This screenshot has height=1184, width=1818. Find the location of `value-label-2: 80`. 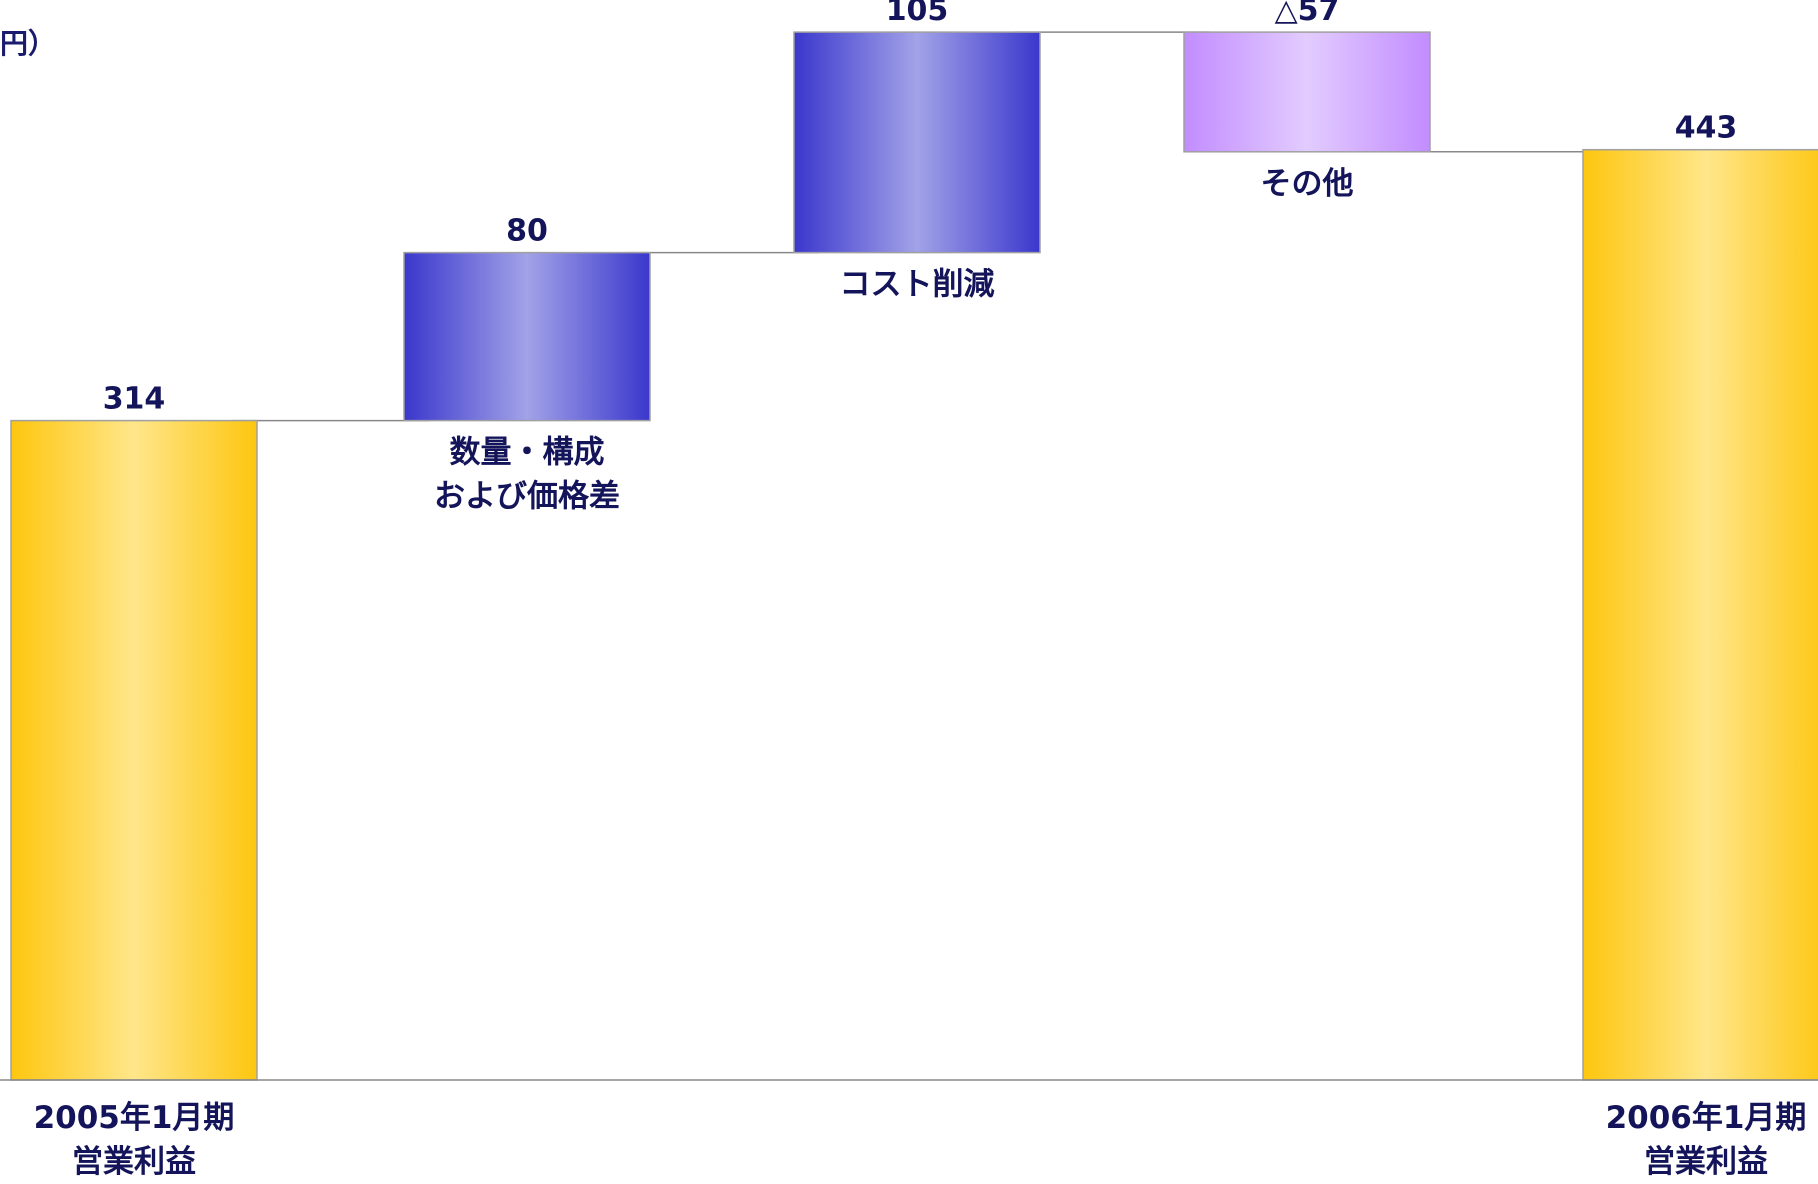

value-label-2: 80 is located at coordinates (527, 231).